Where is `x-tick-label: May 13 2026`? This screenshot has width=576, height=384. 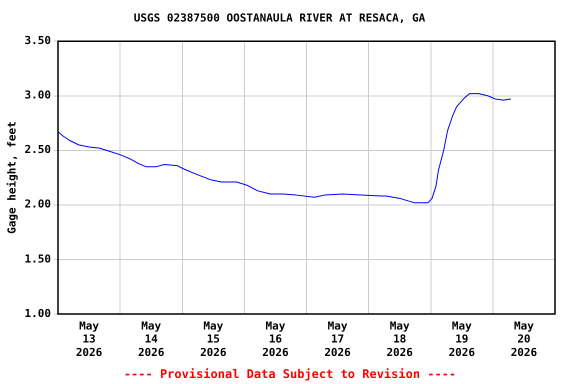 x-tick-label: May 13 2026 is located at coordinates (89, 339).